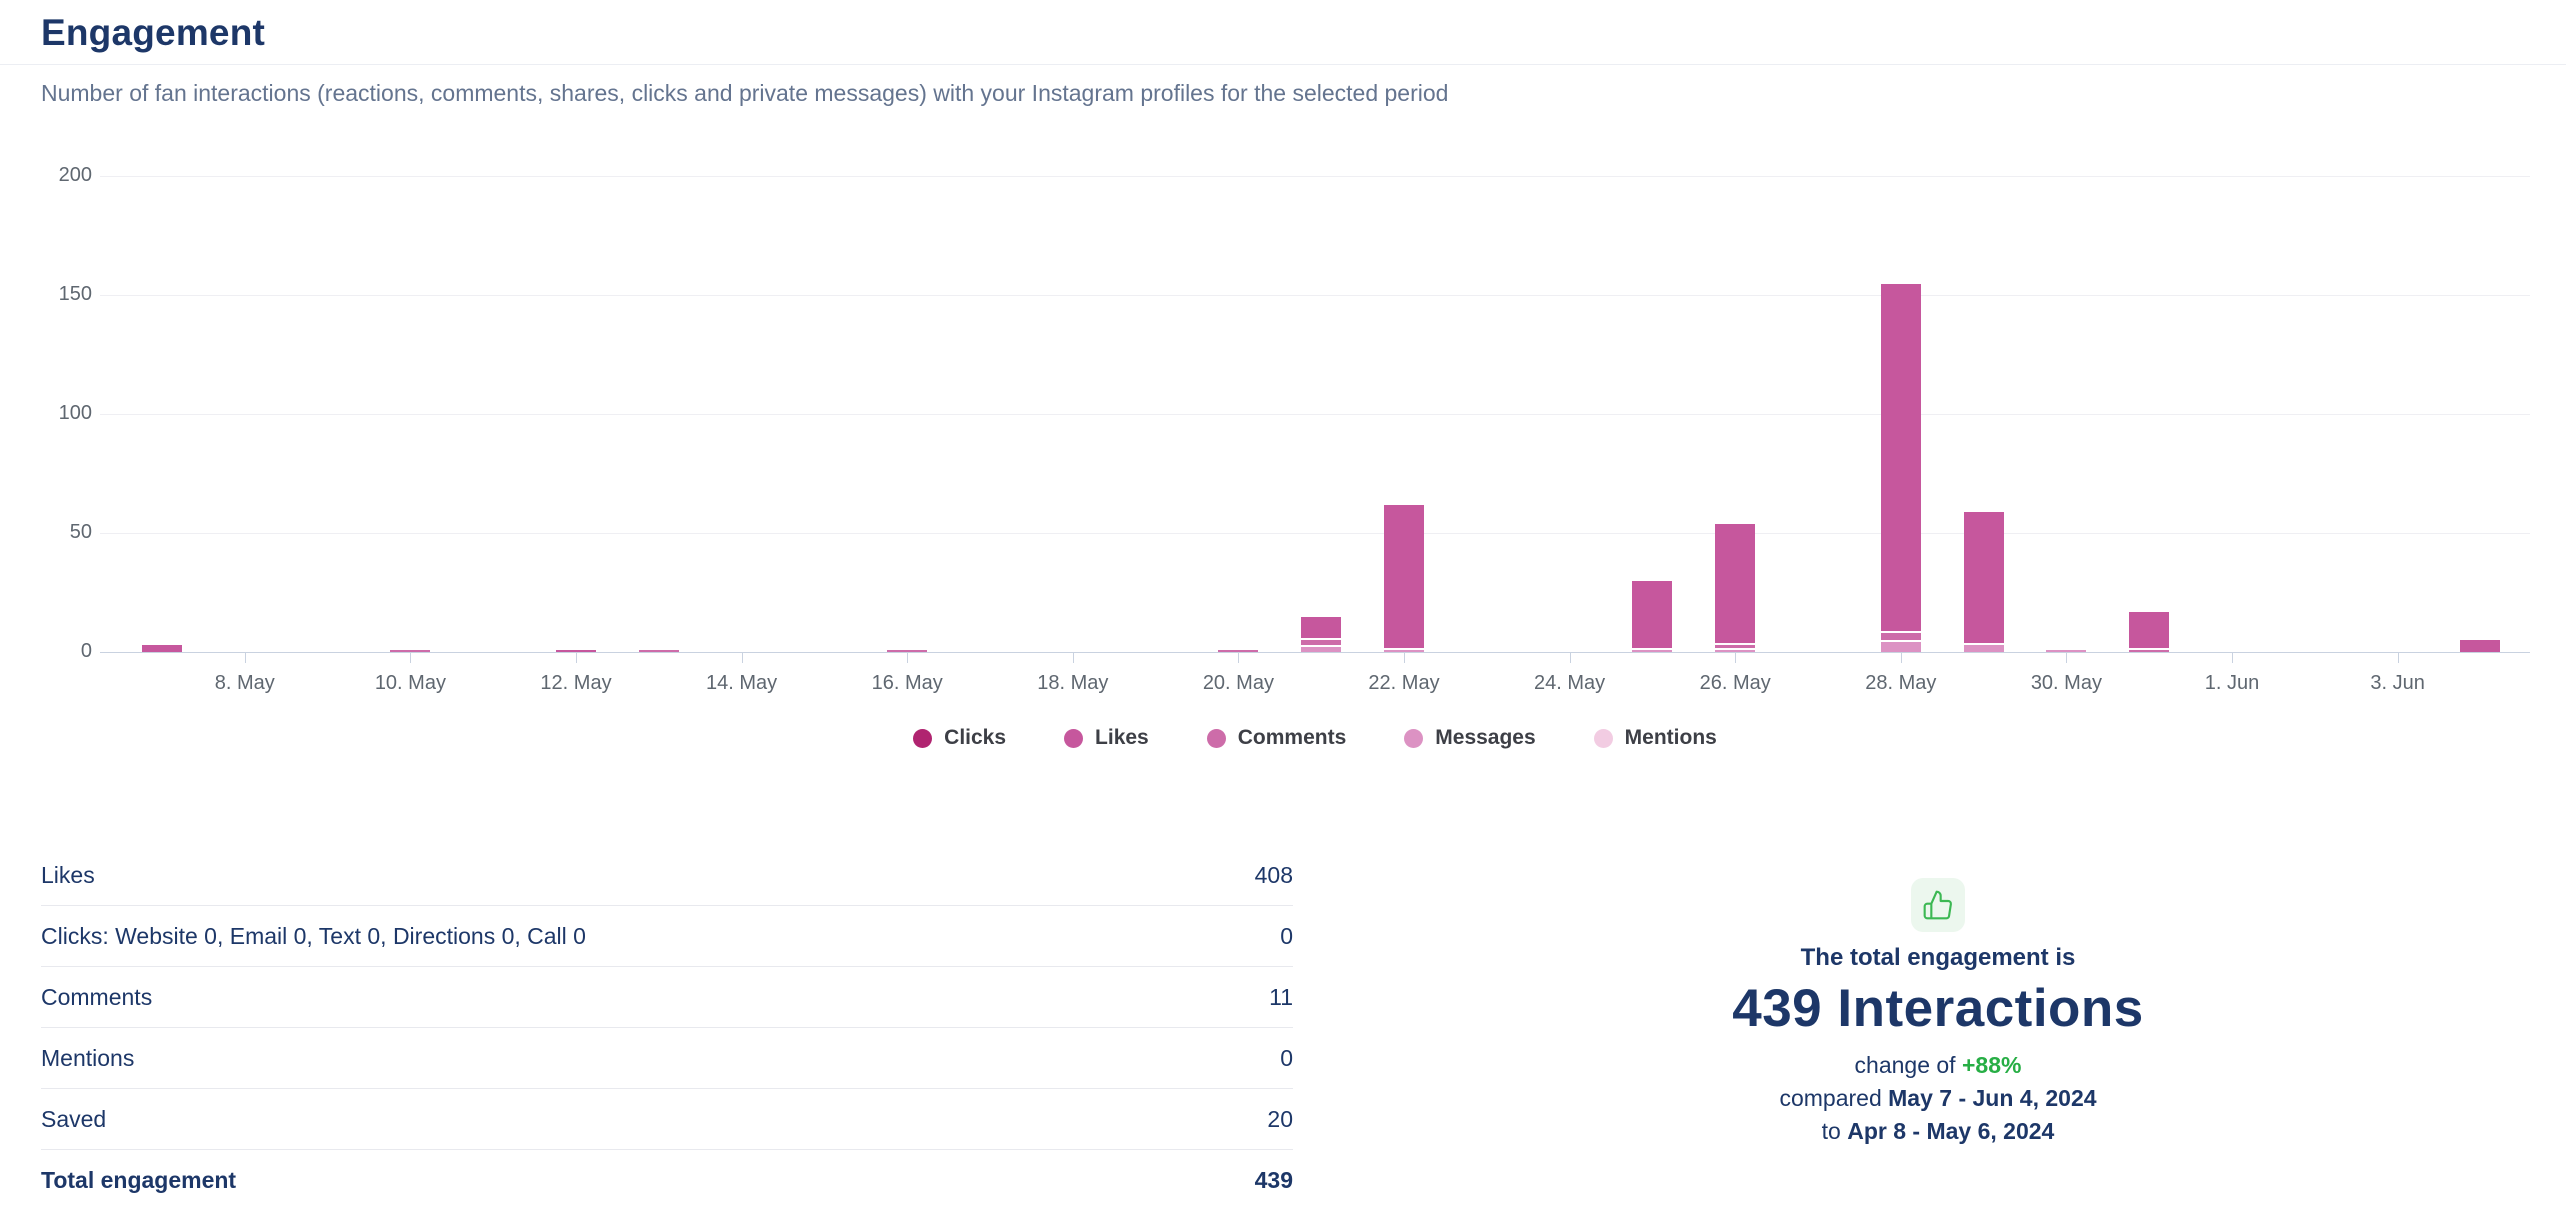 This screenshot has width=2566, height=1211. What do you see at coordinates (1652, 616) in the screenshot?
I see `bar-25-may` at bounding box center [1652, 616].